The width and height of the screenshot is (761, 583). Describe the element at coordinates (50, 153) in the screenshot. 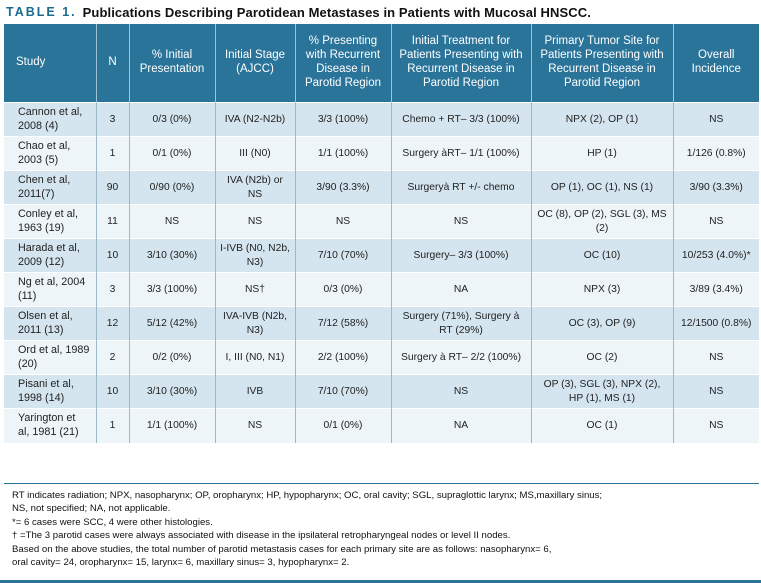

I see `study-cell: Chao et al, 2003 (5)` at that location.